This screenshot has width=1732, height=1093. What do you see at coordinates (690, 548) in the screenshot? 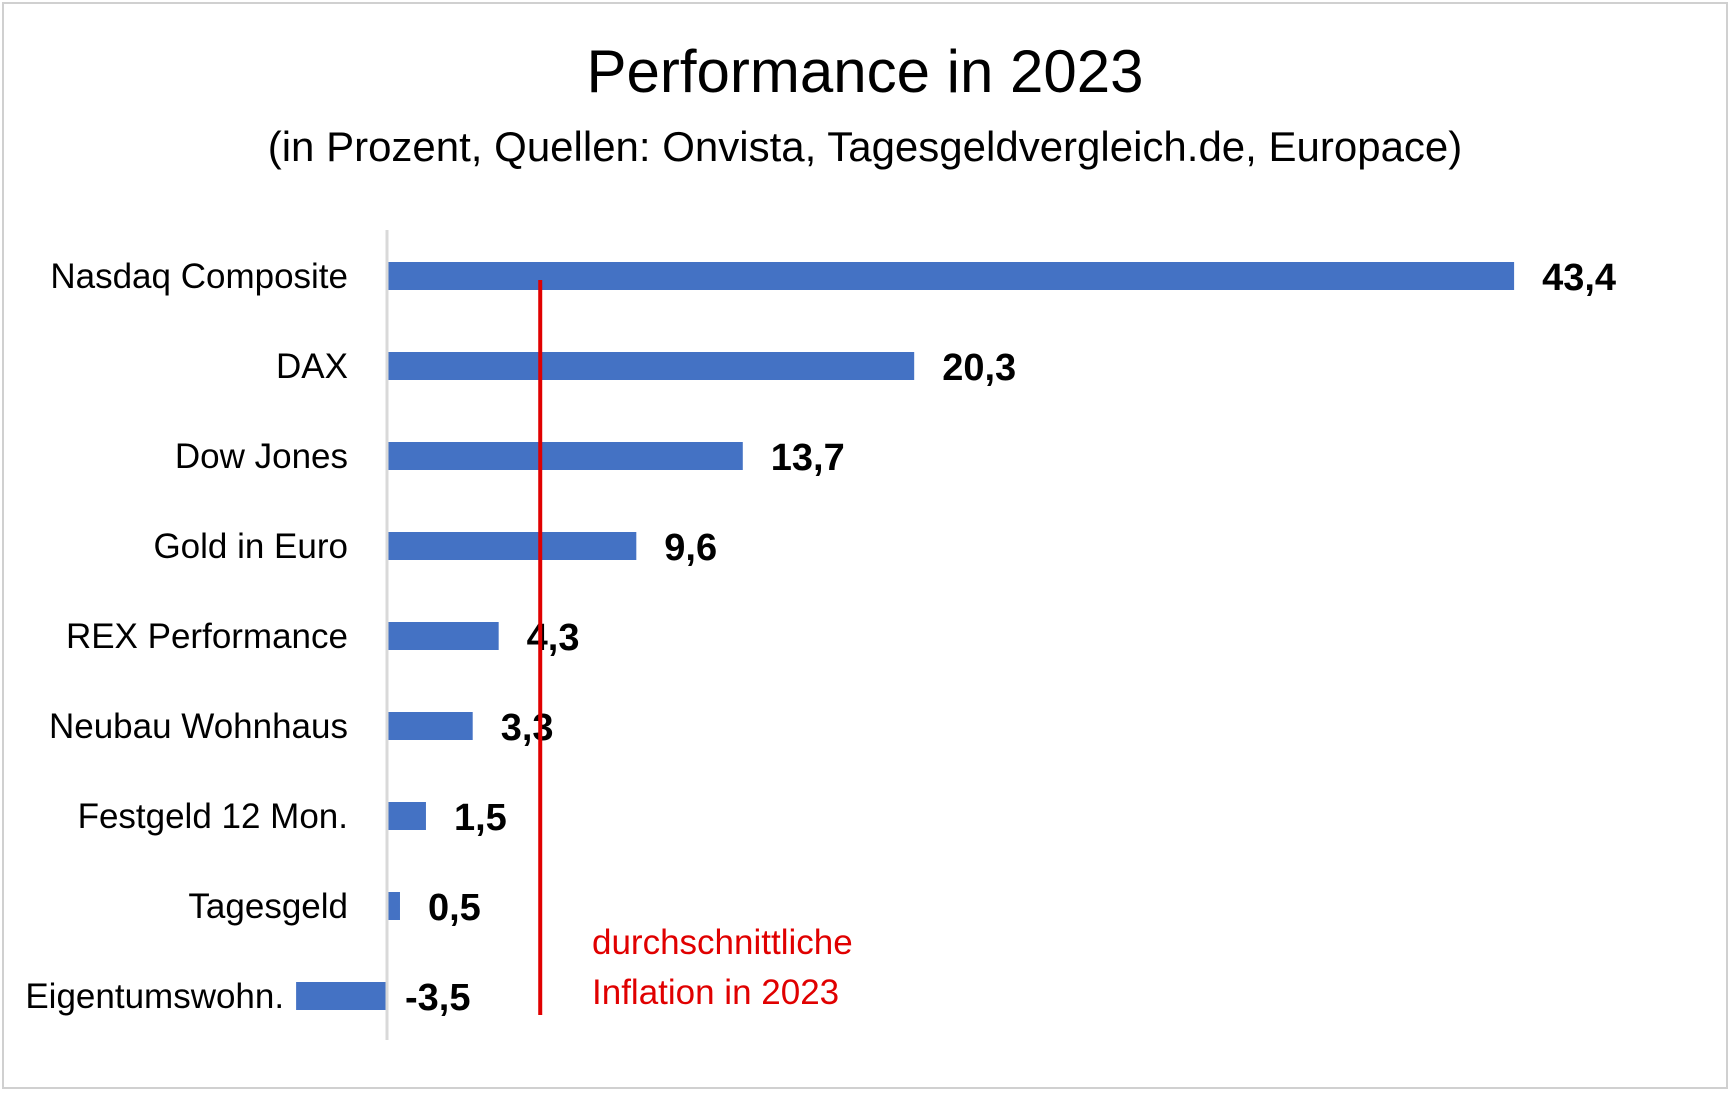
I see `data-label: 9,6` at bounding box center [690, 548].